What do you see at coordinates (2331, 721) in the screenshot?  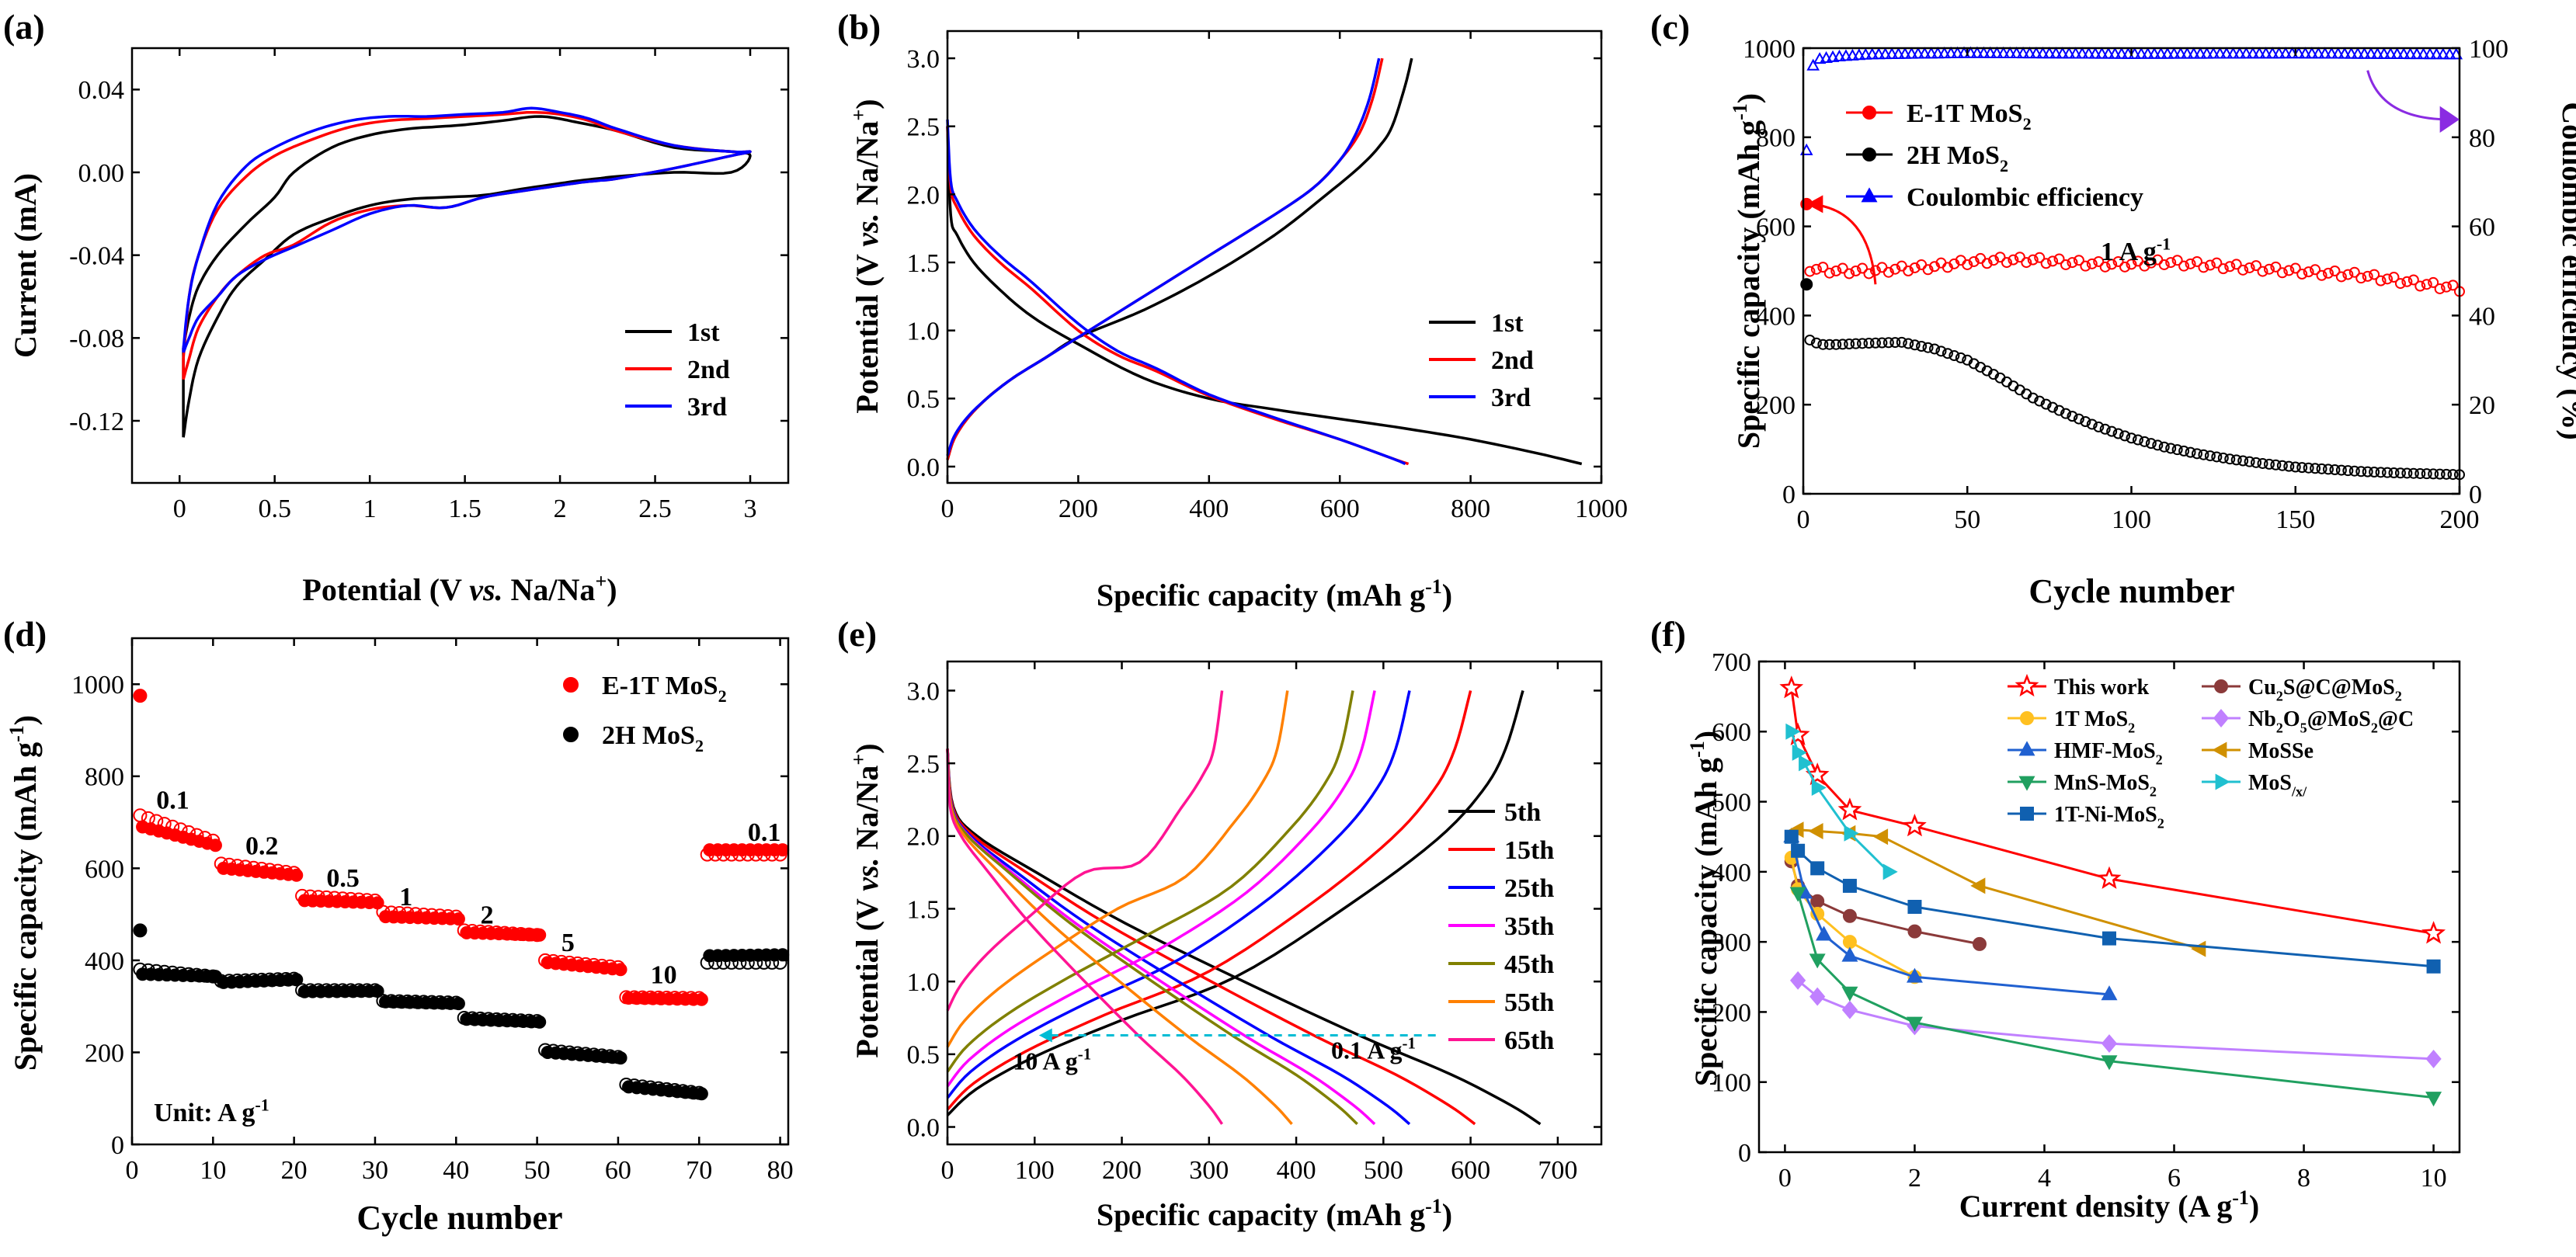 I see `legend-label: Nb2O5@MoS2@C` at bounding box center [2331, 721].